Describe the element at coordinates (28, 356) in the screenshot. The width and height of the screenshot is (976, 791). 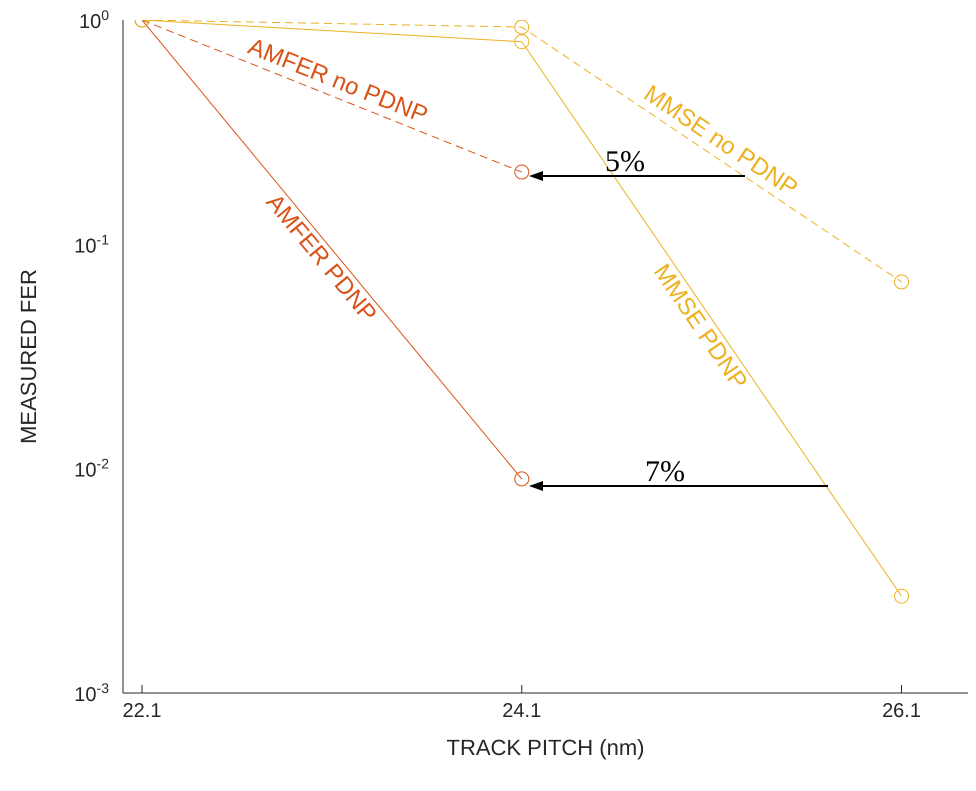
I see `y-axis-title: MEASURED FER` at that location.